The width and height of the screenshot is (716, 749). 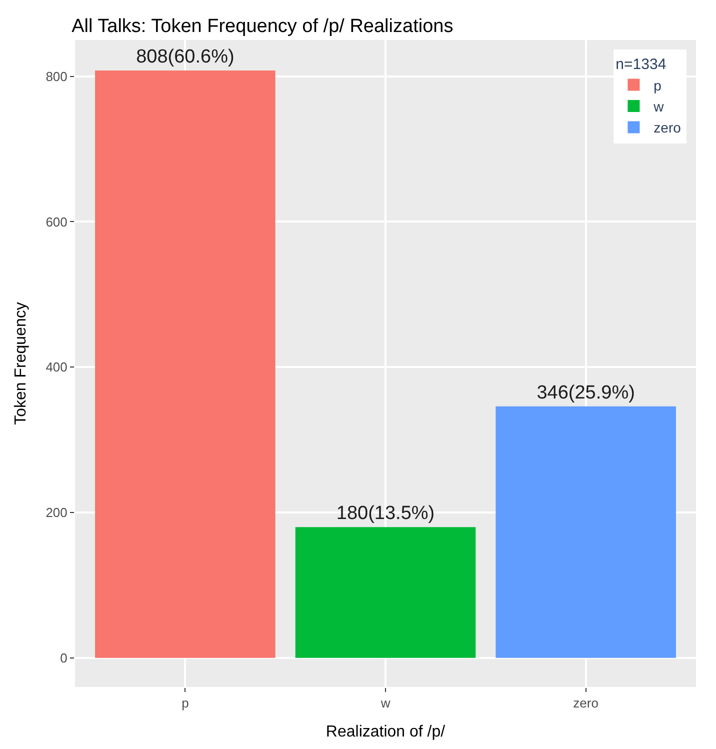 What do you see at coordinates (658, 106) in the screenshot?
I see `legend-label: w` at bounding box center [658, 106].